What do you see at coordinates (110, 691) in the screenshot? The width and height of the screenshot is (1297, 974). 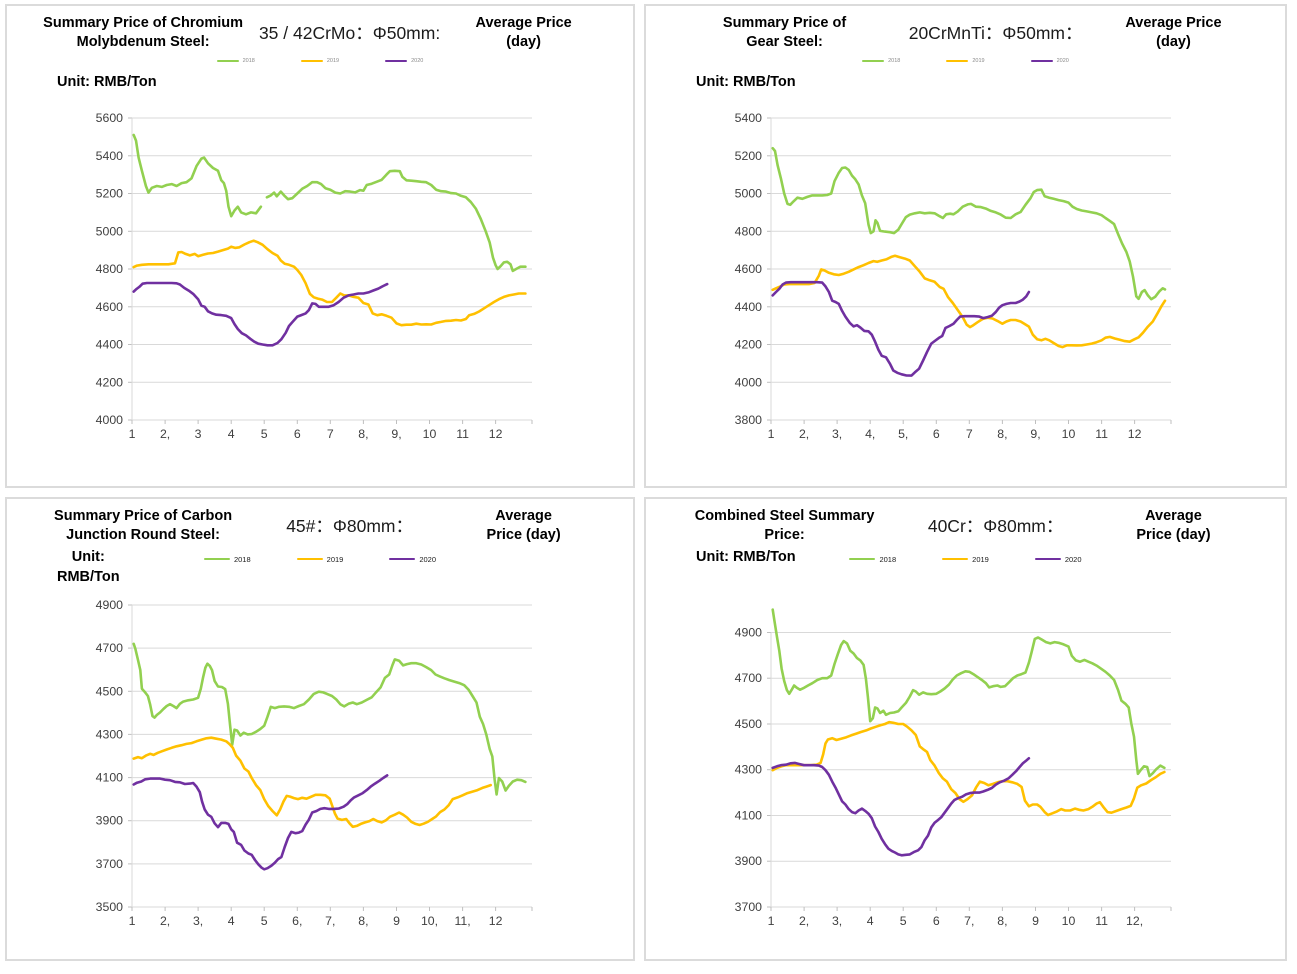 I see `y-tick-label: 4500` at bounding box center [110, 691].